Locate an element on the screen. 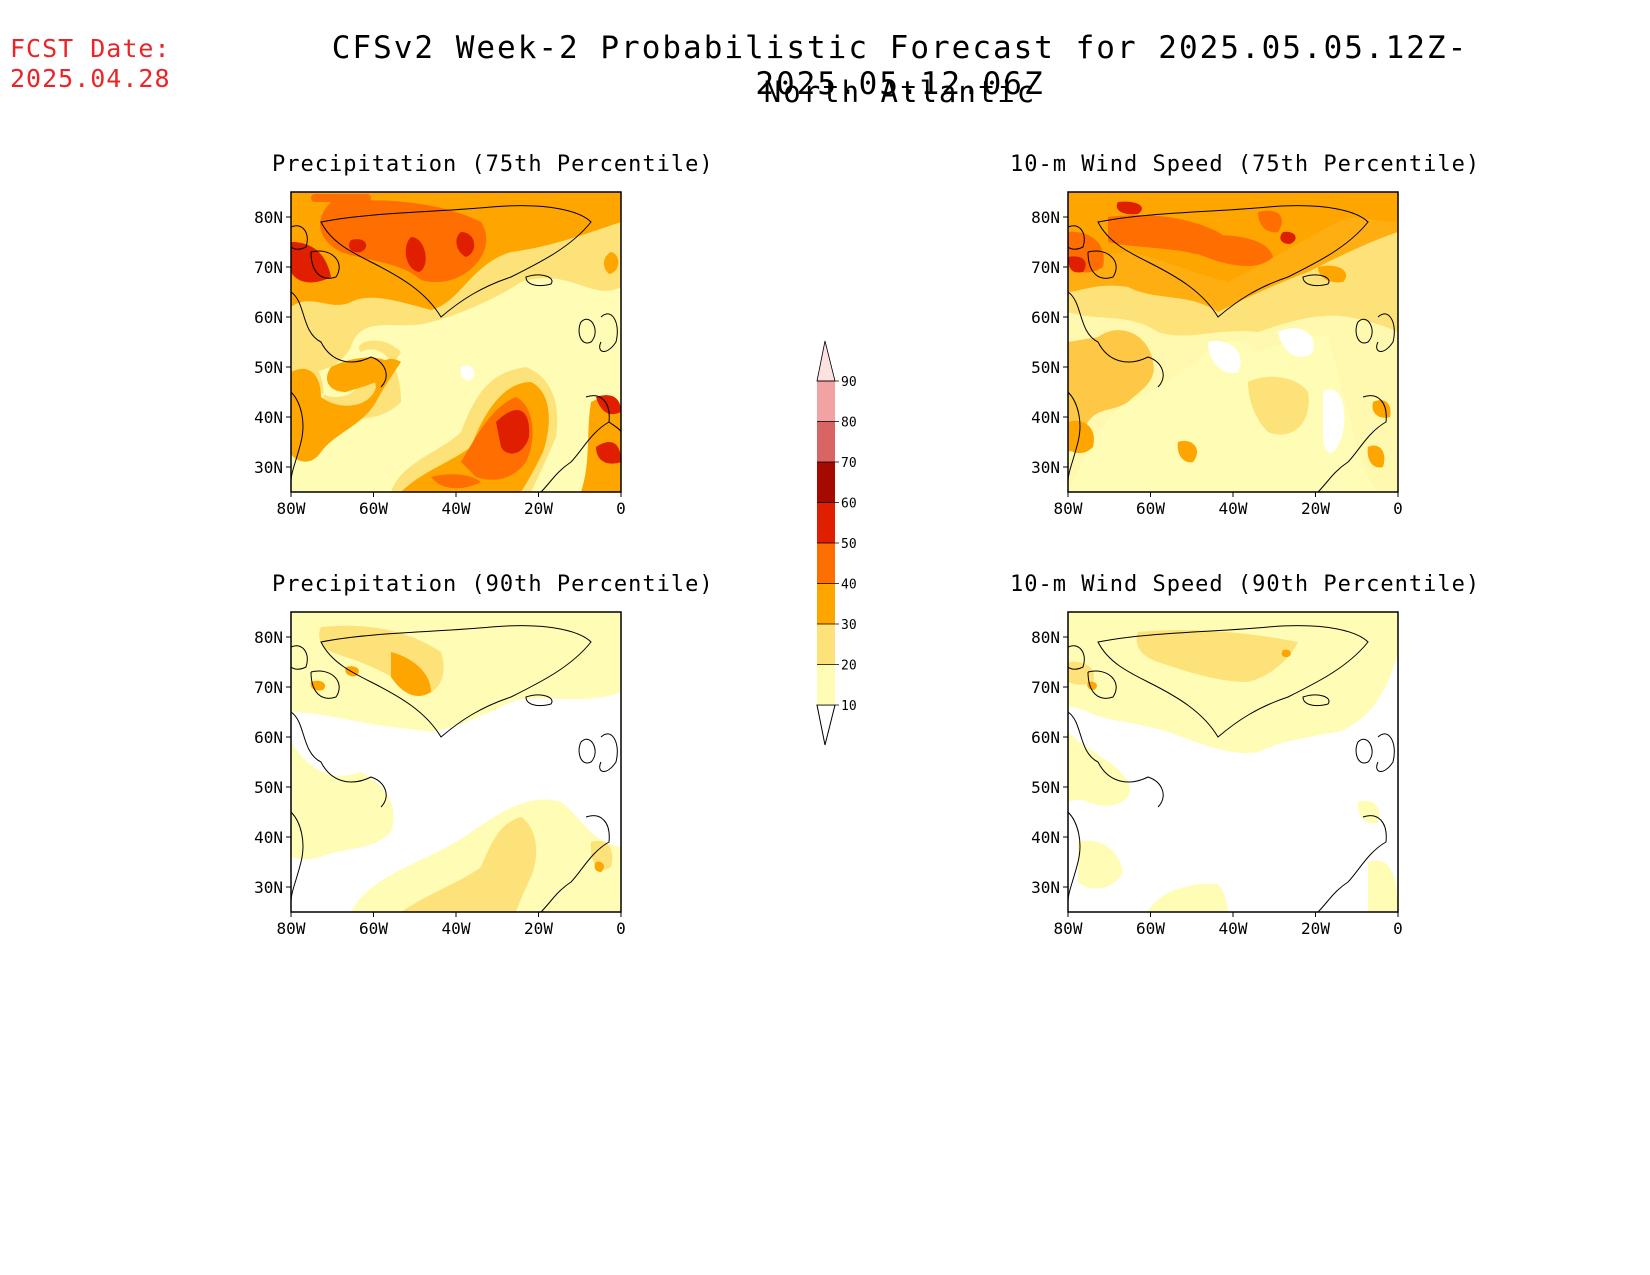 The image size is (1650, 1275). panel-title-precip-90: Precipitation (90th Percentile) is located at coordinates (493, 584).